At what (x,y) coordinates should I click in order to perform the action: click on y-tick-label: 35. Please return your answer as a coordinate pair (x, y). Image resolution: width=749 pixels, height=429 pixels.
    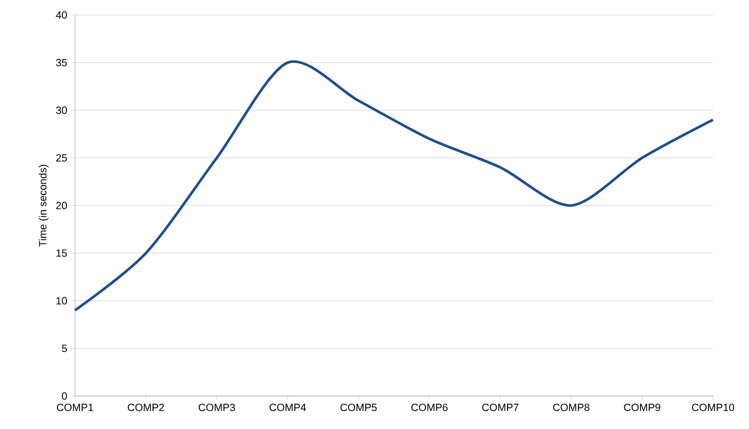
    Looking at the image, I should click on (61, 62).